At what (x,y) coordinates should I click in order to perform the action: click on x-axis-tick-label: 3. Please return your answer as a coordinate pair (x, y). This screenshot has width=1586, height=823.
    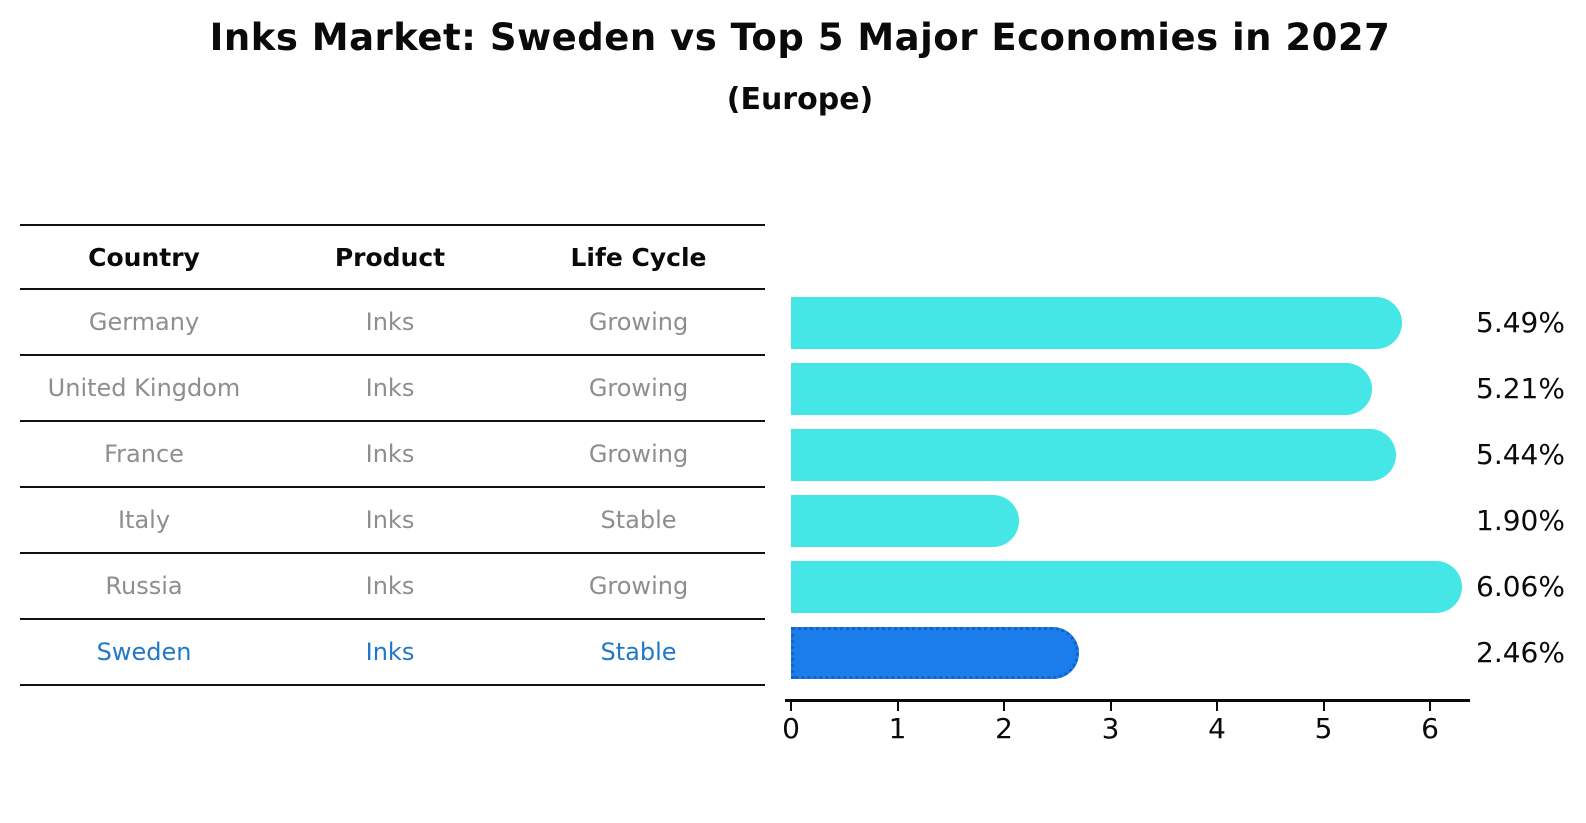
    Looking at the image, I should click on (1110, 728).